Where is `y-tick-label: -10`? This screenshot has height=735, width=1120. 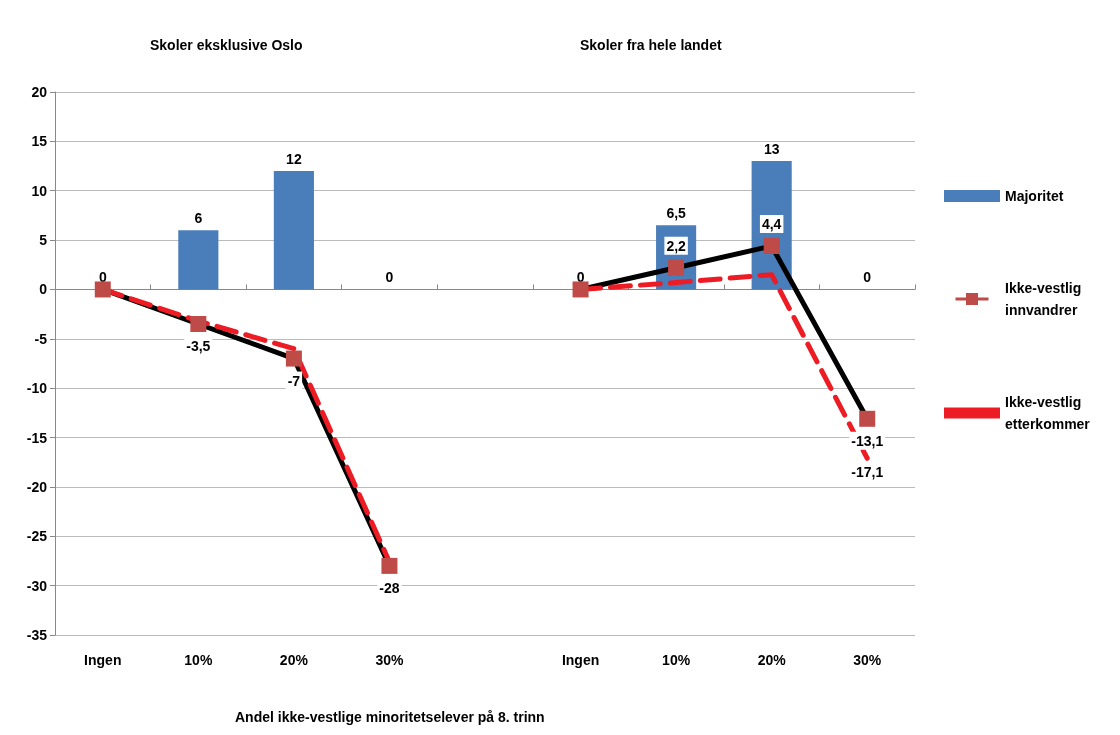 y-tick-label: -10 is located at coordinates (37, 388).